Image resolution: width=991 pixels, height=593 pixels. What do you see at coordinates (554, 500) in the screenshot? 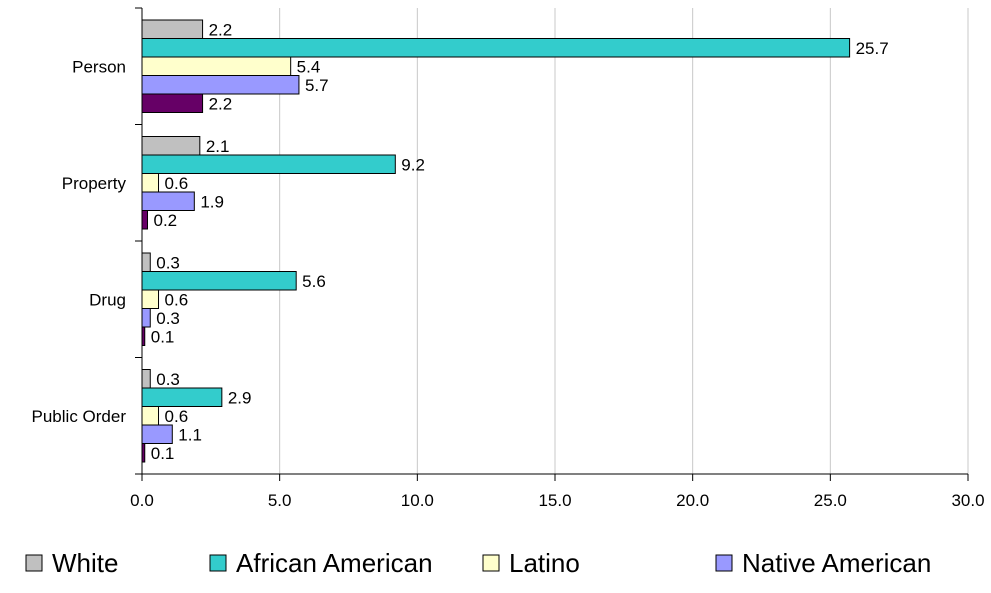
I see `x-tick-label: 15.0` at bounding box center [554, 500].